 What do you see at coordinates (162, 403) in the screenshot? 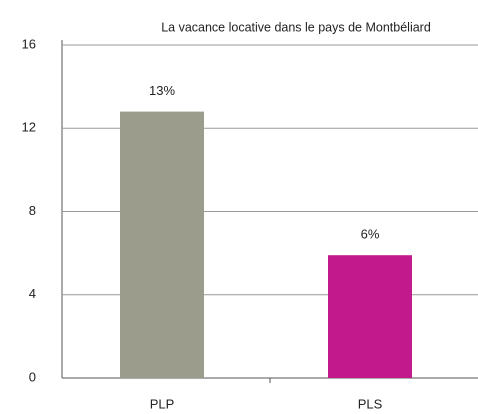
I see `x-tick-label: PLP` at bounding box center [162, 403].